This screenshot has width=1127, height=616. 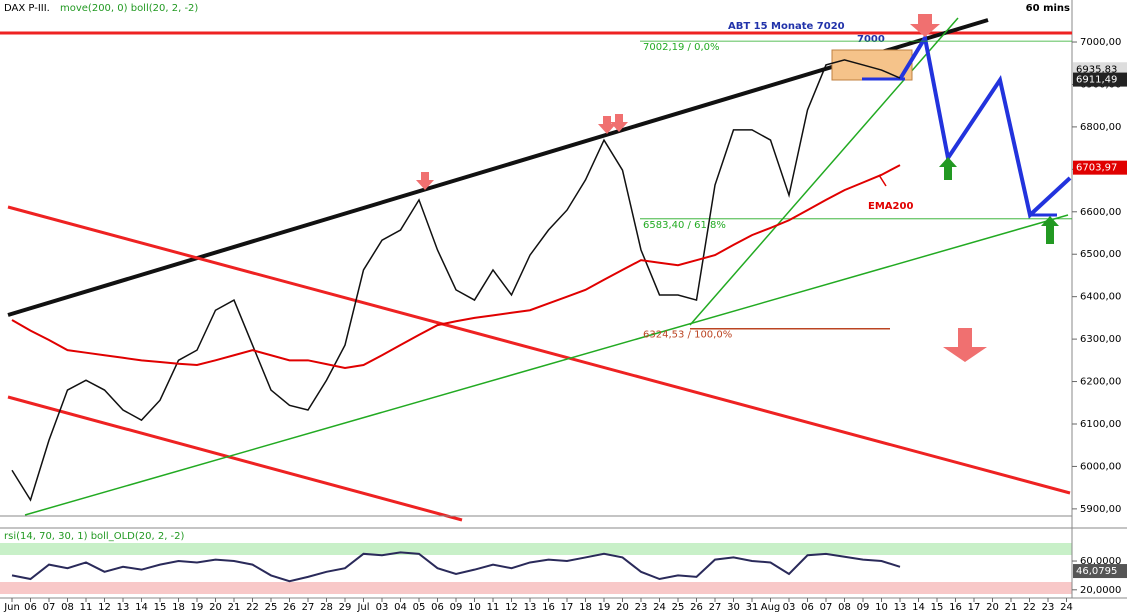 I want to click on x-tick-label: 08, so click(x=844, y=607).